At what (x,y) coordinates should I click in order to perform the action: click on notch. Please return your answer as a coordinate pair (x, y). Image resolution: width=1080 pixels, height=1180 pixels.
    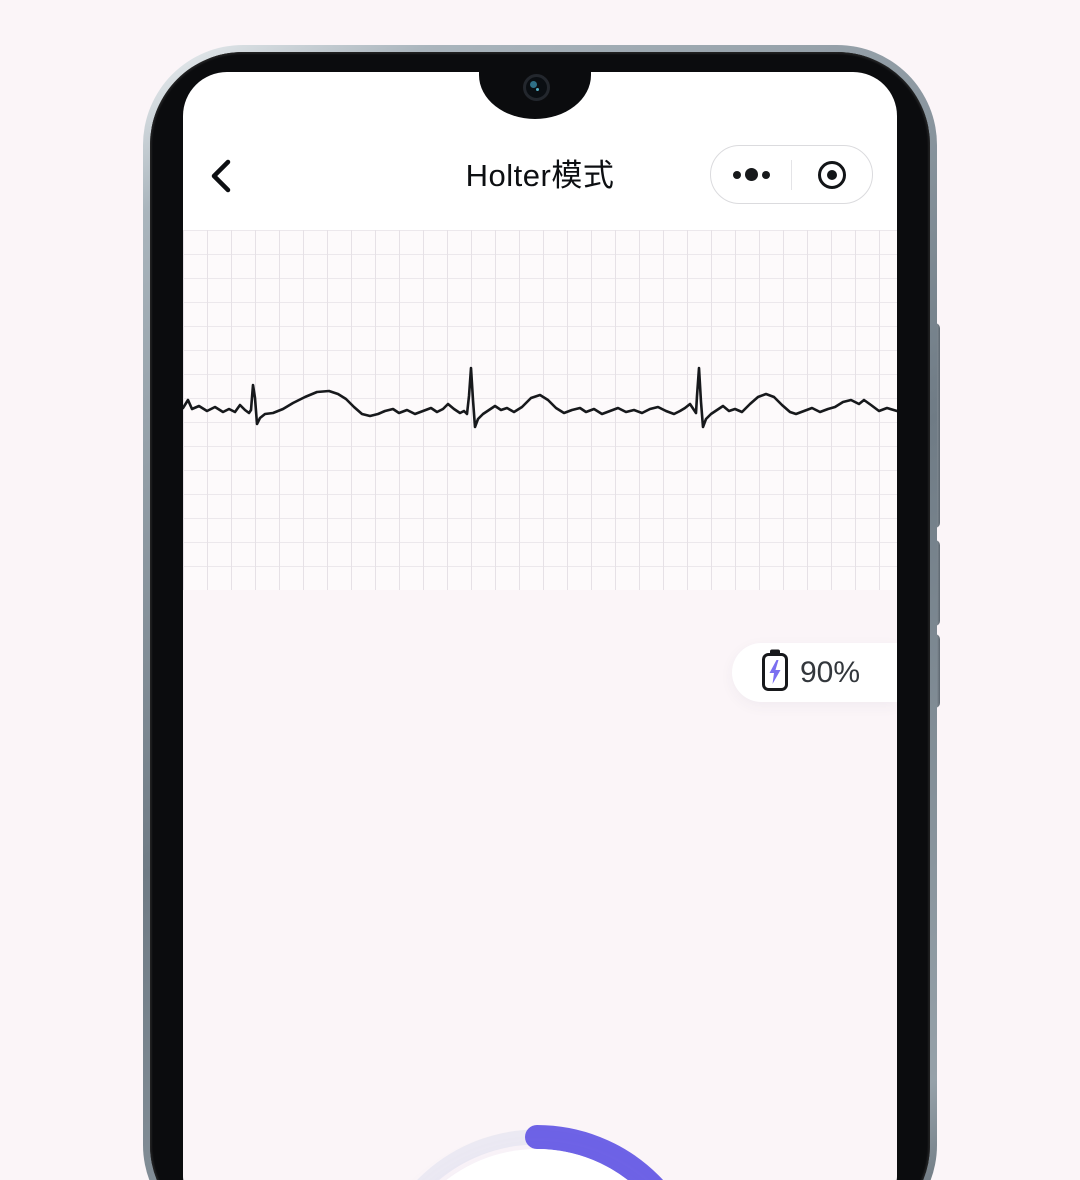
    Looking at the image, I should click on (535, 95).